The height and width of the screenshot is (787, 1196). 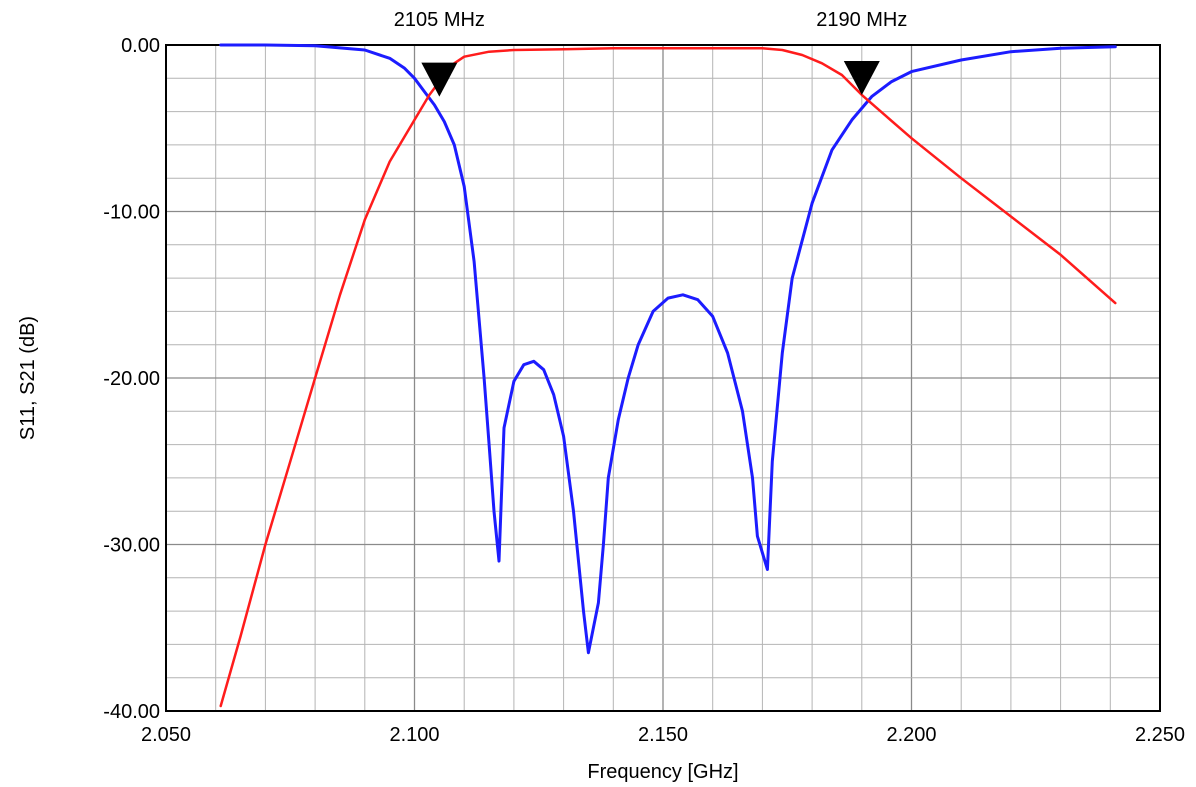 I want to click on marker-label: 2105 MHz, so click(x=439, y=20).